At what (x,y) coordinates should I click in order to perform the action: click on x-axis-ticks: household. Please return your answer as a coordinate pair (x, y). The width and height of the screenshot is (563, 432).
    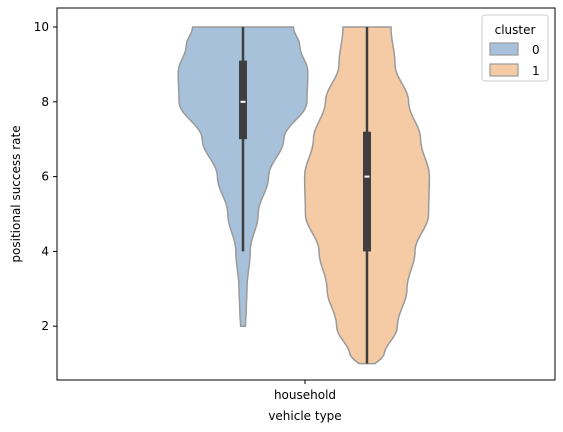
    Looking at the image, I should click on (305, 391).